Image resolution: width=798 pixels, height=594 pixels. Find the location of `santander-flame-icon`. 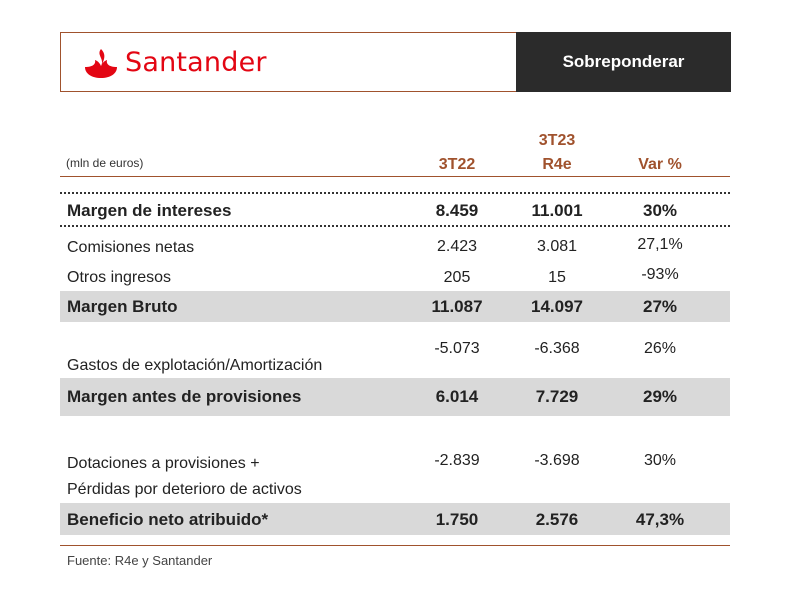

santander-flame-icon is located at coordinates (101, 63).